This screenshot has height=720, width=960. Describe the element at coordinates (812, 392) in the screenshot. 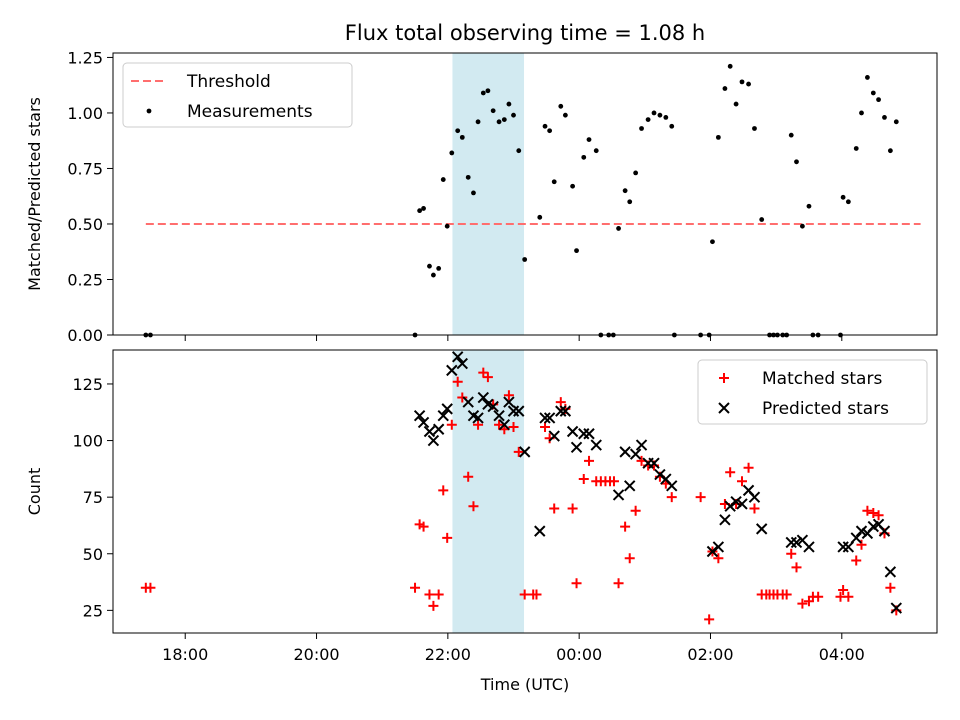

I see `counts-legend-box` at that location.